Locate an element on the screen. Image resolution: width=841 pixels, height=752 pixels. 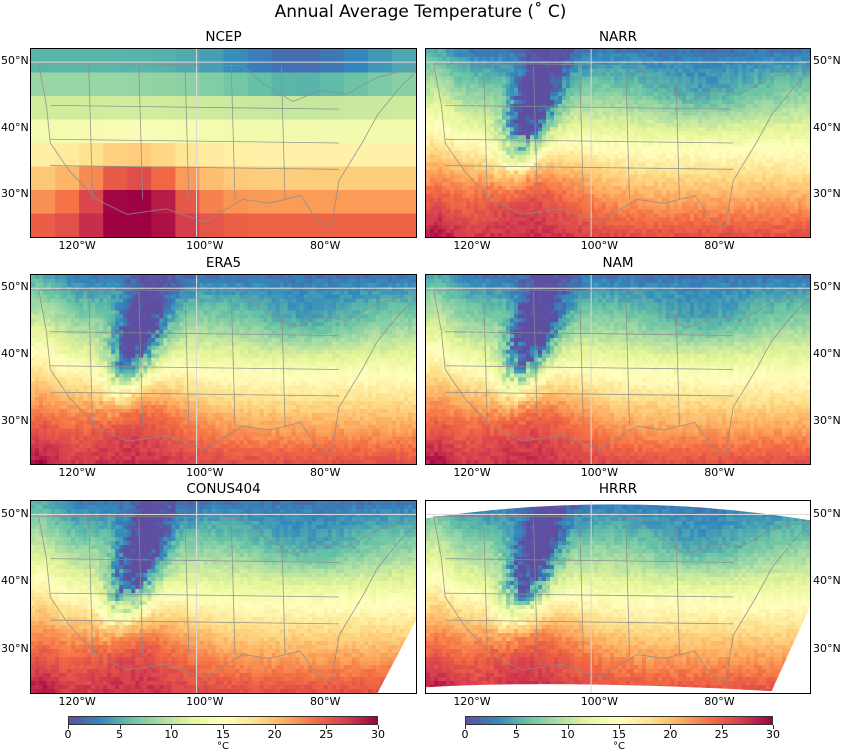
map-panel-hrrr is located at coordinates (618, 597).